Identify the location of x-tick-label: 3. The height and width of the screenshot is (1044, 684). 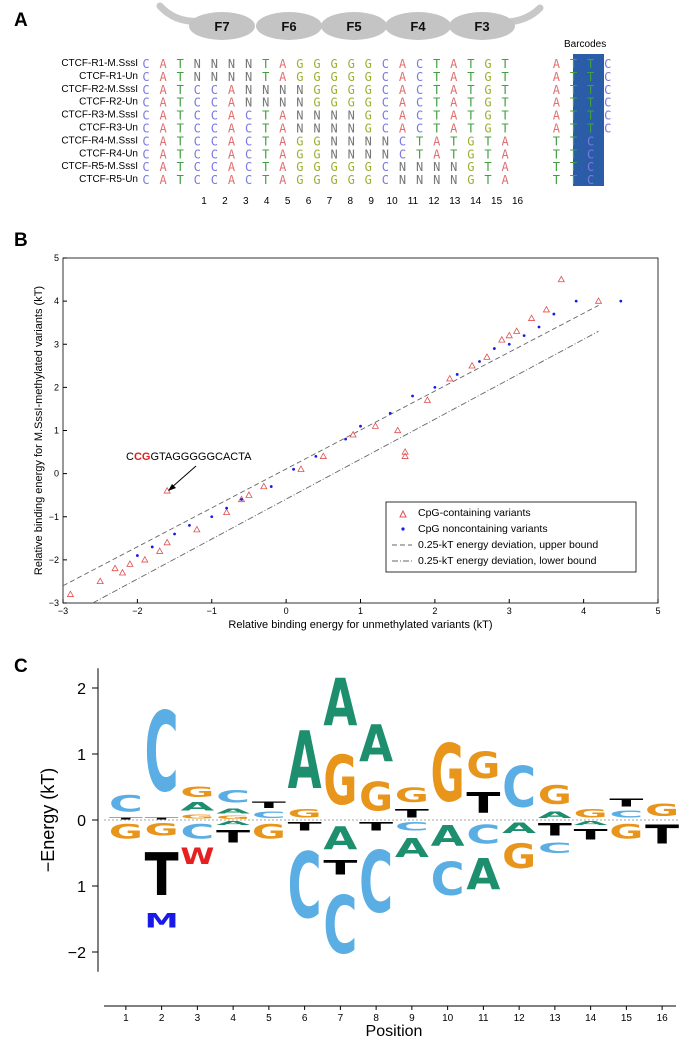
(509, 611).